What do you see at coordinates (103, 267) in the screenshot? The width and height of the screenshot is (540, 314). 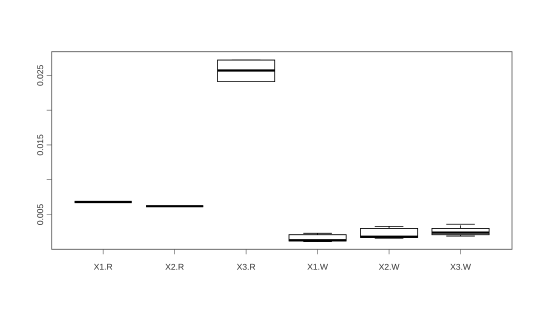 I see `x-tick-label: X1.R` at bounding box center [103, 267].